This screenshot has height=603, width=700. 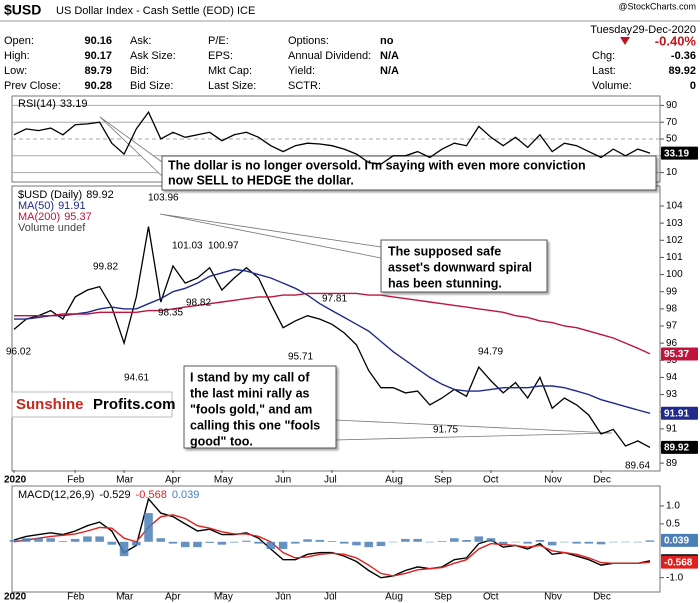 I want to click on price-label: 99.82, so click(x=105, y=267).